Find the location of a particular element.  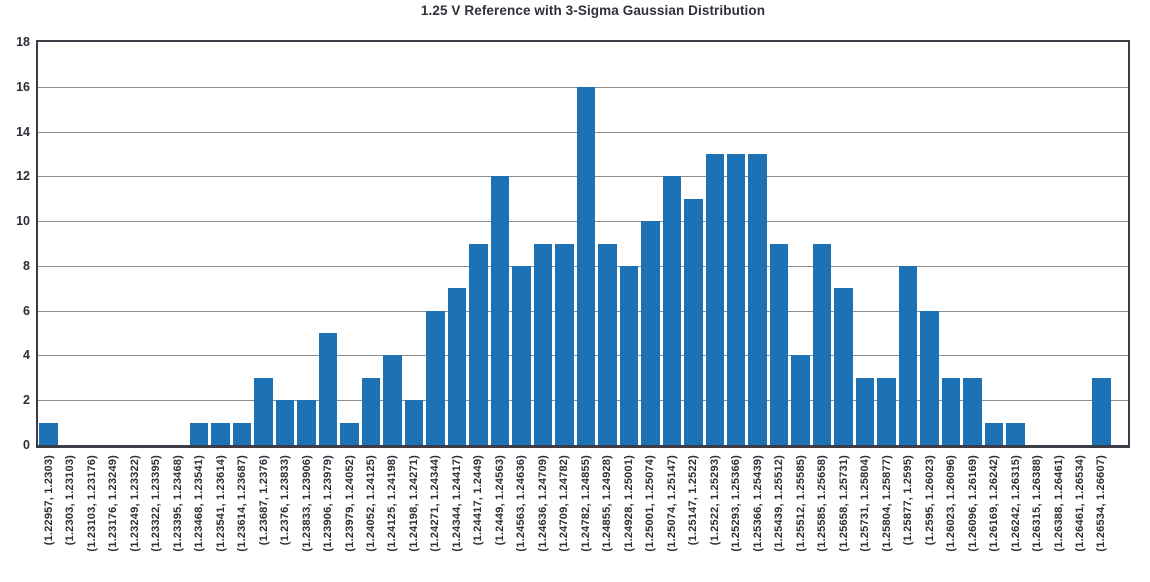

y-tick-label: 18 is located at coordinates (23, 42).